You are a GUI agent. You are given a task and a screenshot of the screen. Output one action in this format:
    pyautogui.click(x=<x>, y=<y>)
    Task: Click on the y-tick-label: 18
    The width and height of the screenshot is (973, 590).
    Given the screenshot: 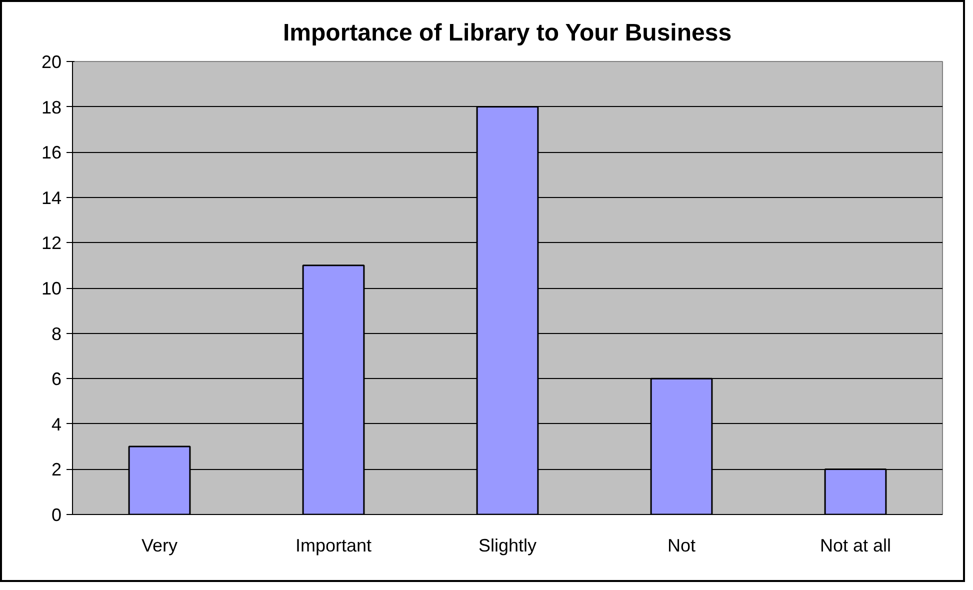 What is the action you would take?
    pyautogui.click(x=51, y=107)
    